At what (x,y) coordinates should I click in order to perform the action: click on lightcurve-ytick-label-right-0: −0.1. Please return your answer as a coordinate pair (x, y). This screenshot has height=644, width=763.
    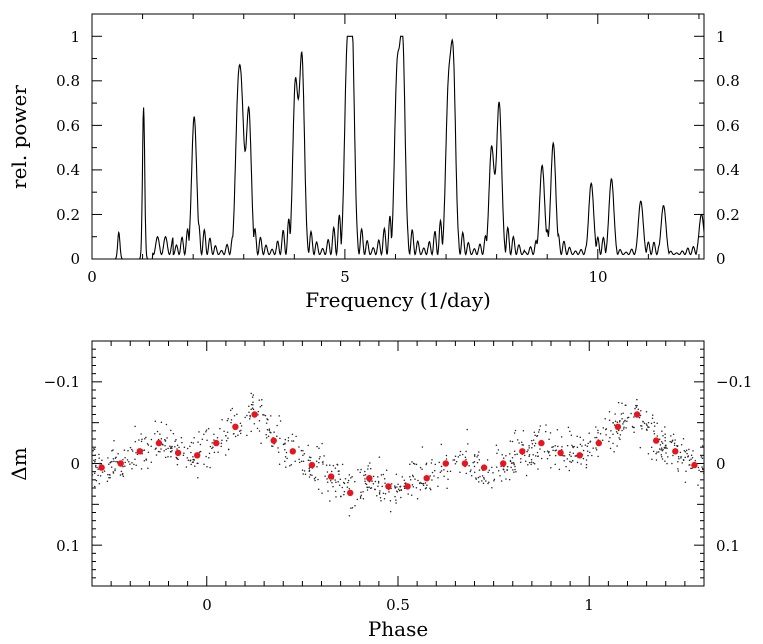
    Looking at the image, I should click on (734, 382).